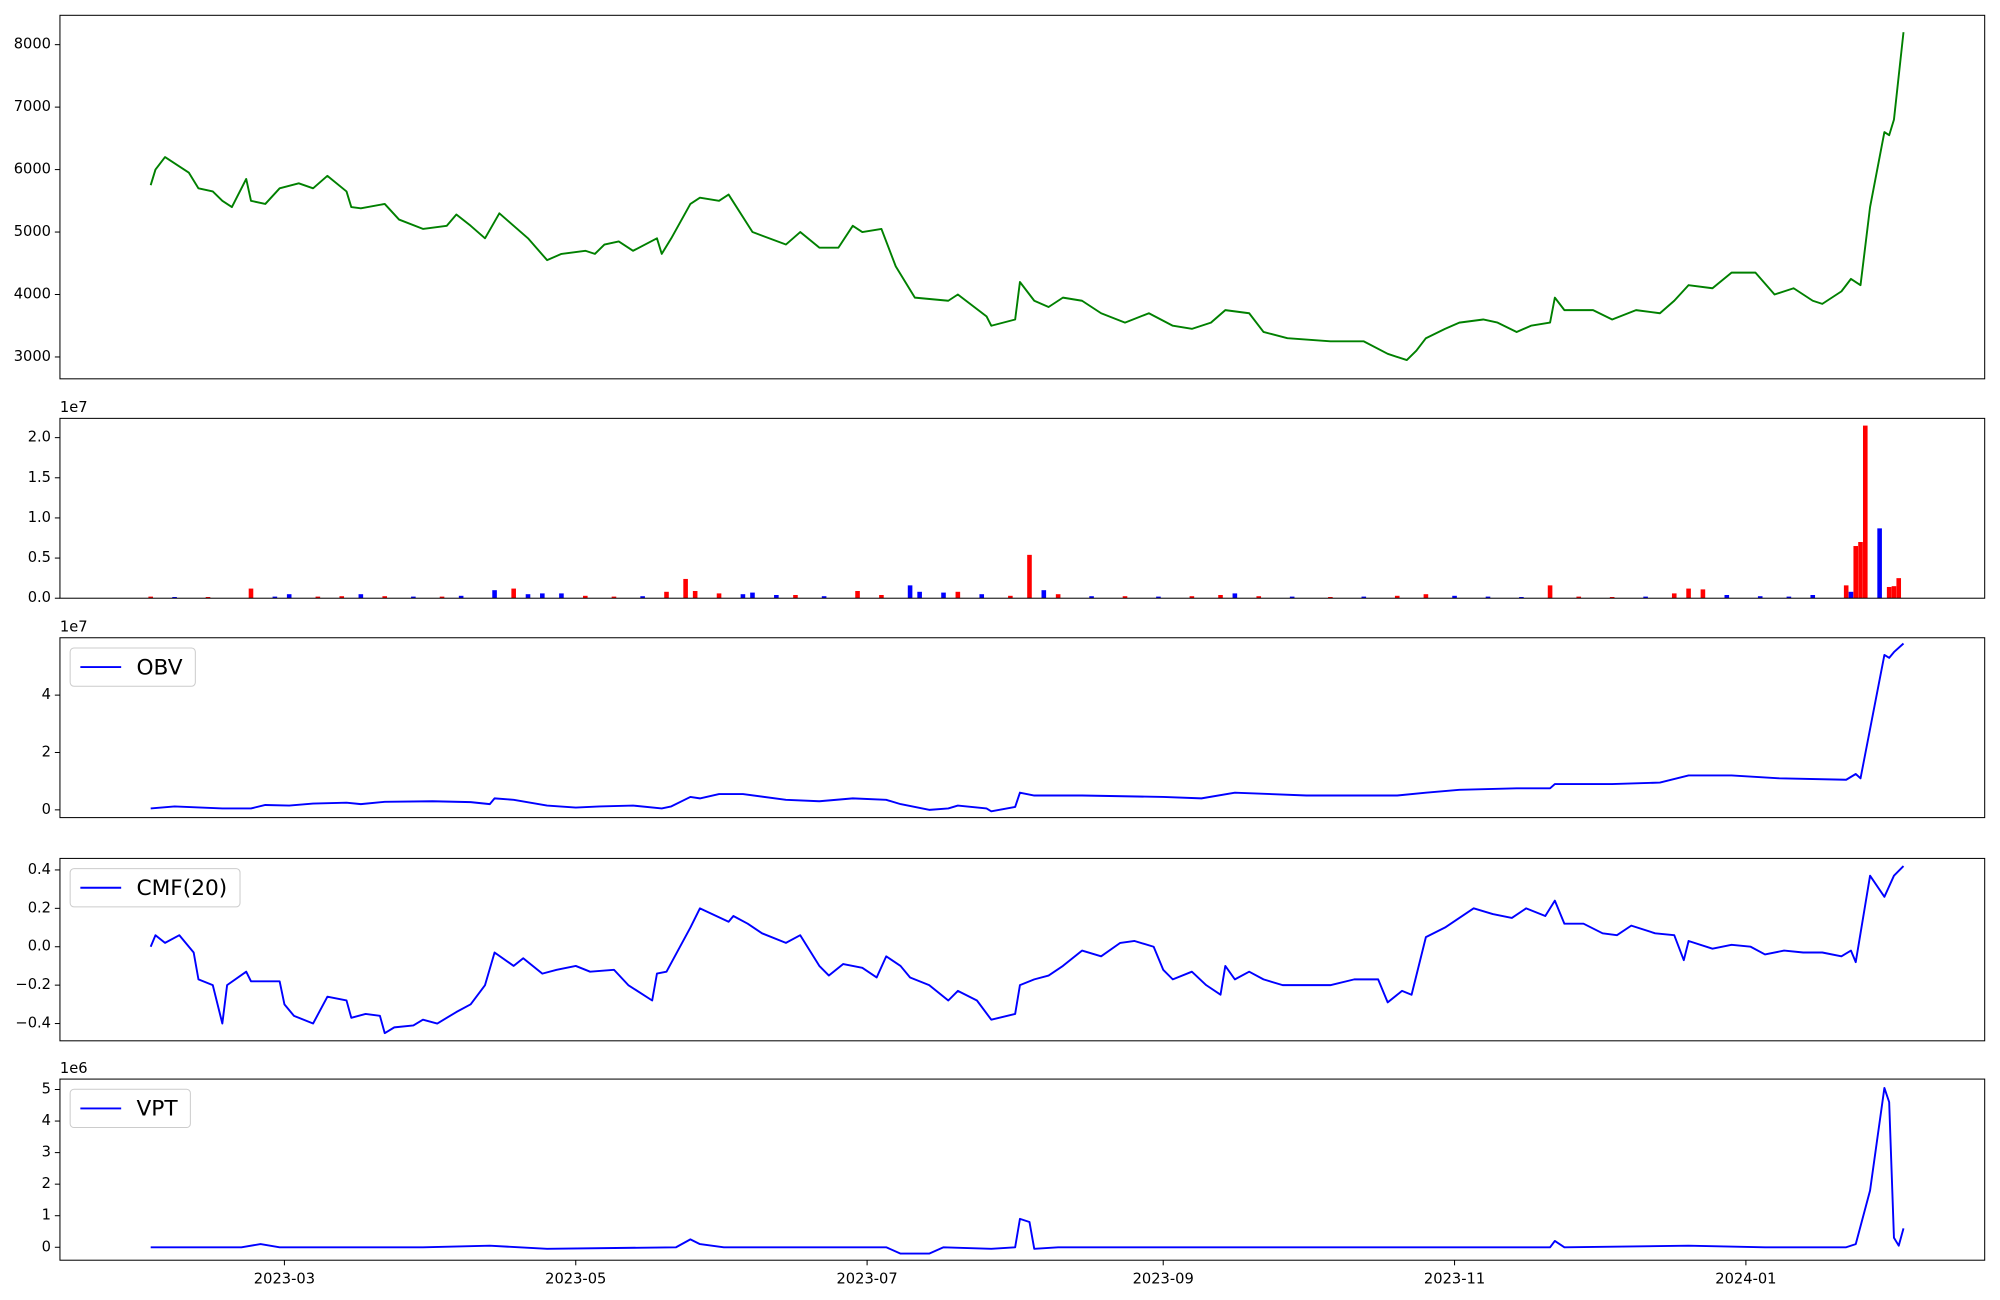  What do you see at coordinates (1454, 1278) in the screenshot?
I see `x-tick-label: 2023-11` at bounding box center [1454, 1278].